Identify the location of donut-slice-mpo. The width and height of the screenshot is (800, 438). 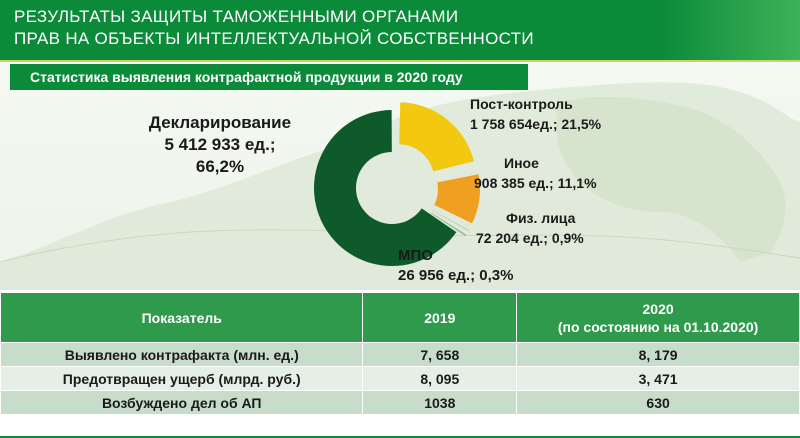
(448, 224).